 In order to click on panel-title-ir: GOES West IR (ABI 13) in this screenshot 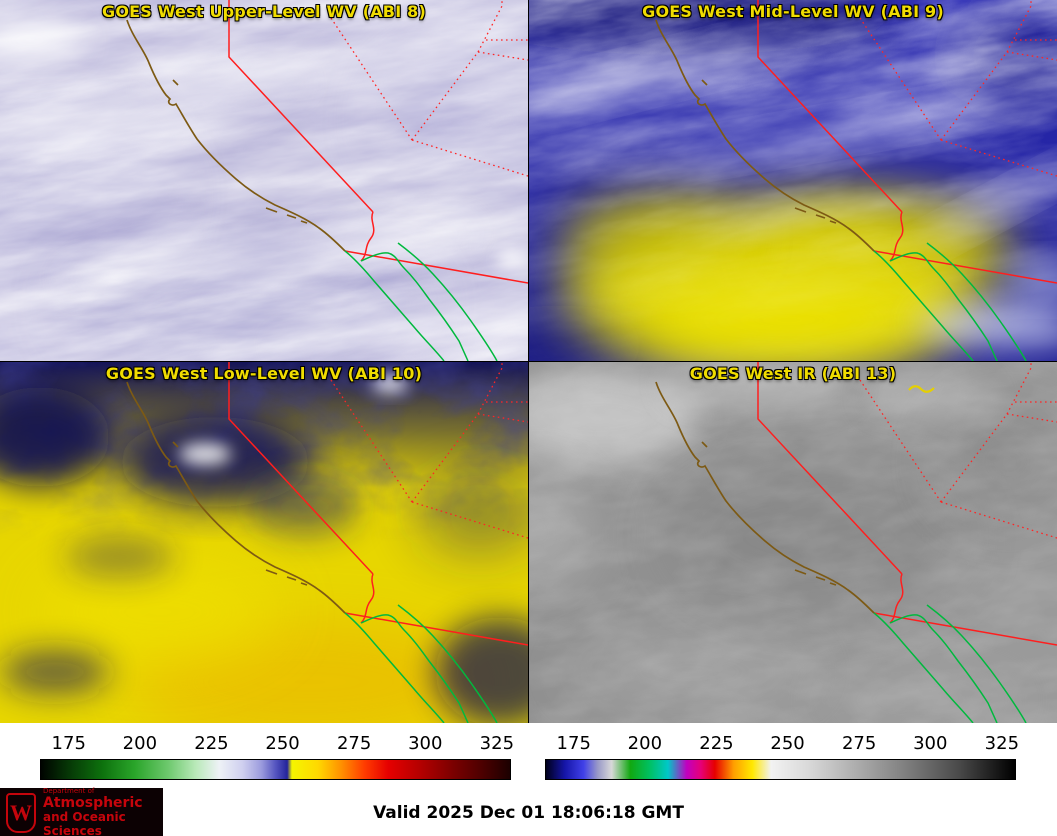, I will do `click(793, 373)`.